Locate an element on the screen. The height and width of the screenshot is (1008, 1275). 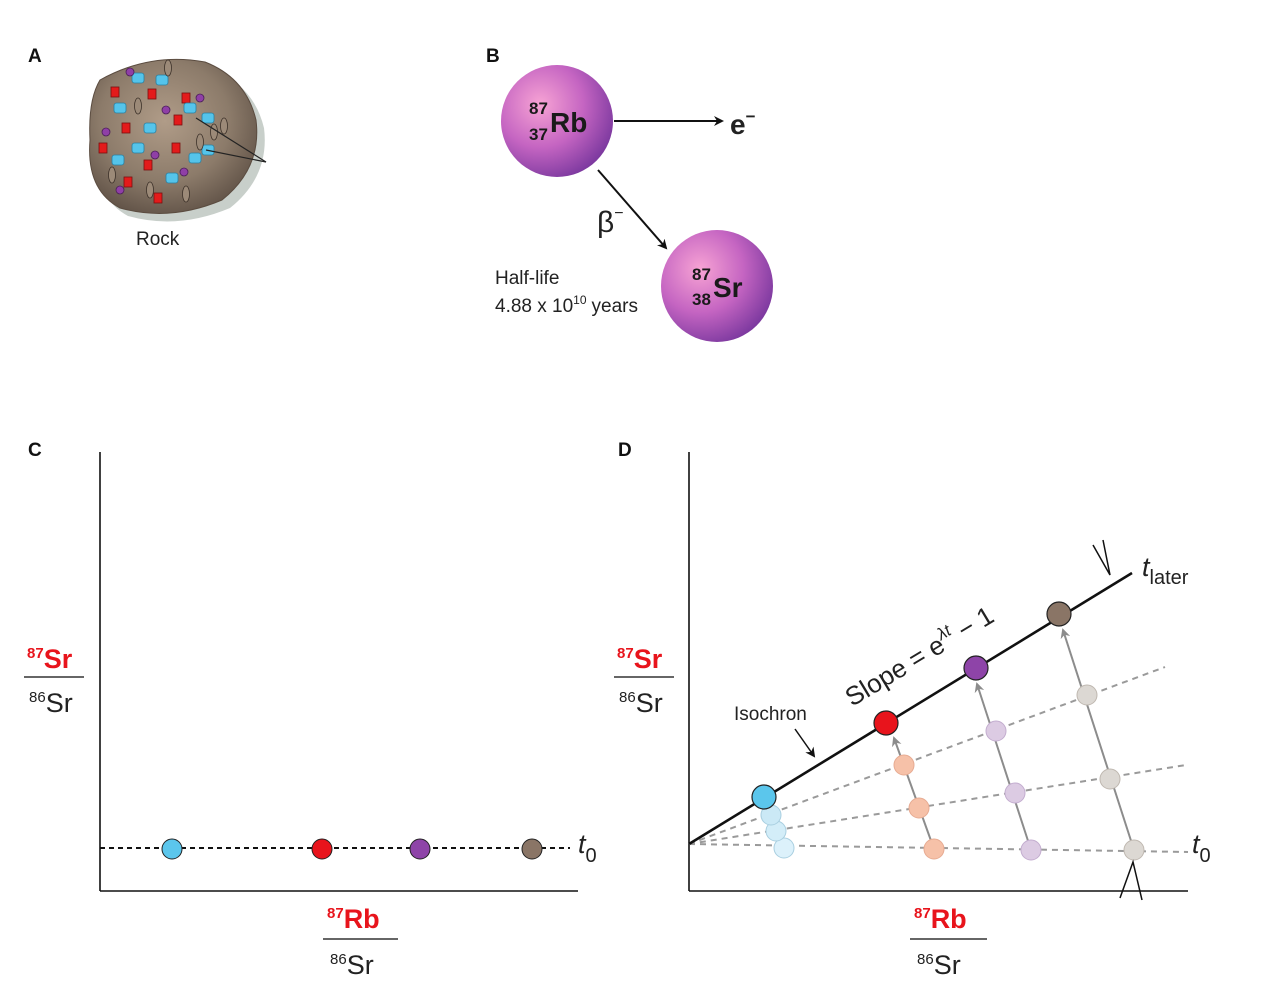
d-t0-caret is located at coordinates (1131, 880).